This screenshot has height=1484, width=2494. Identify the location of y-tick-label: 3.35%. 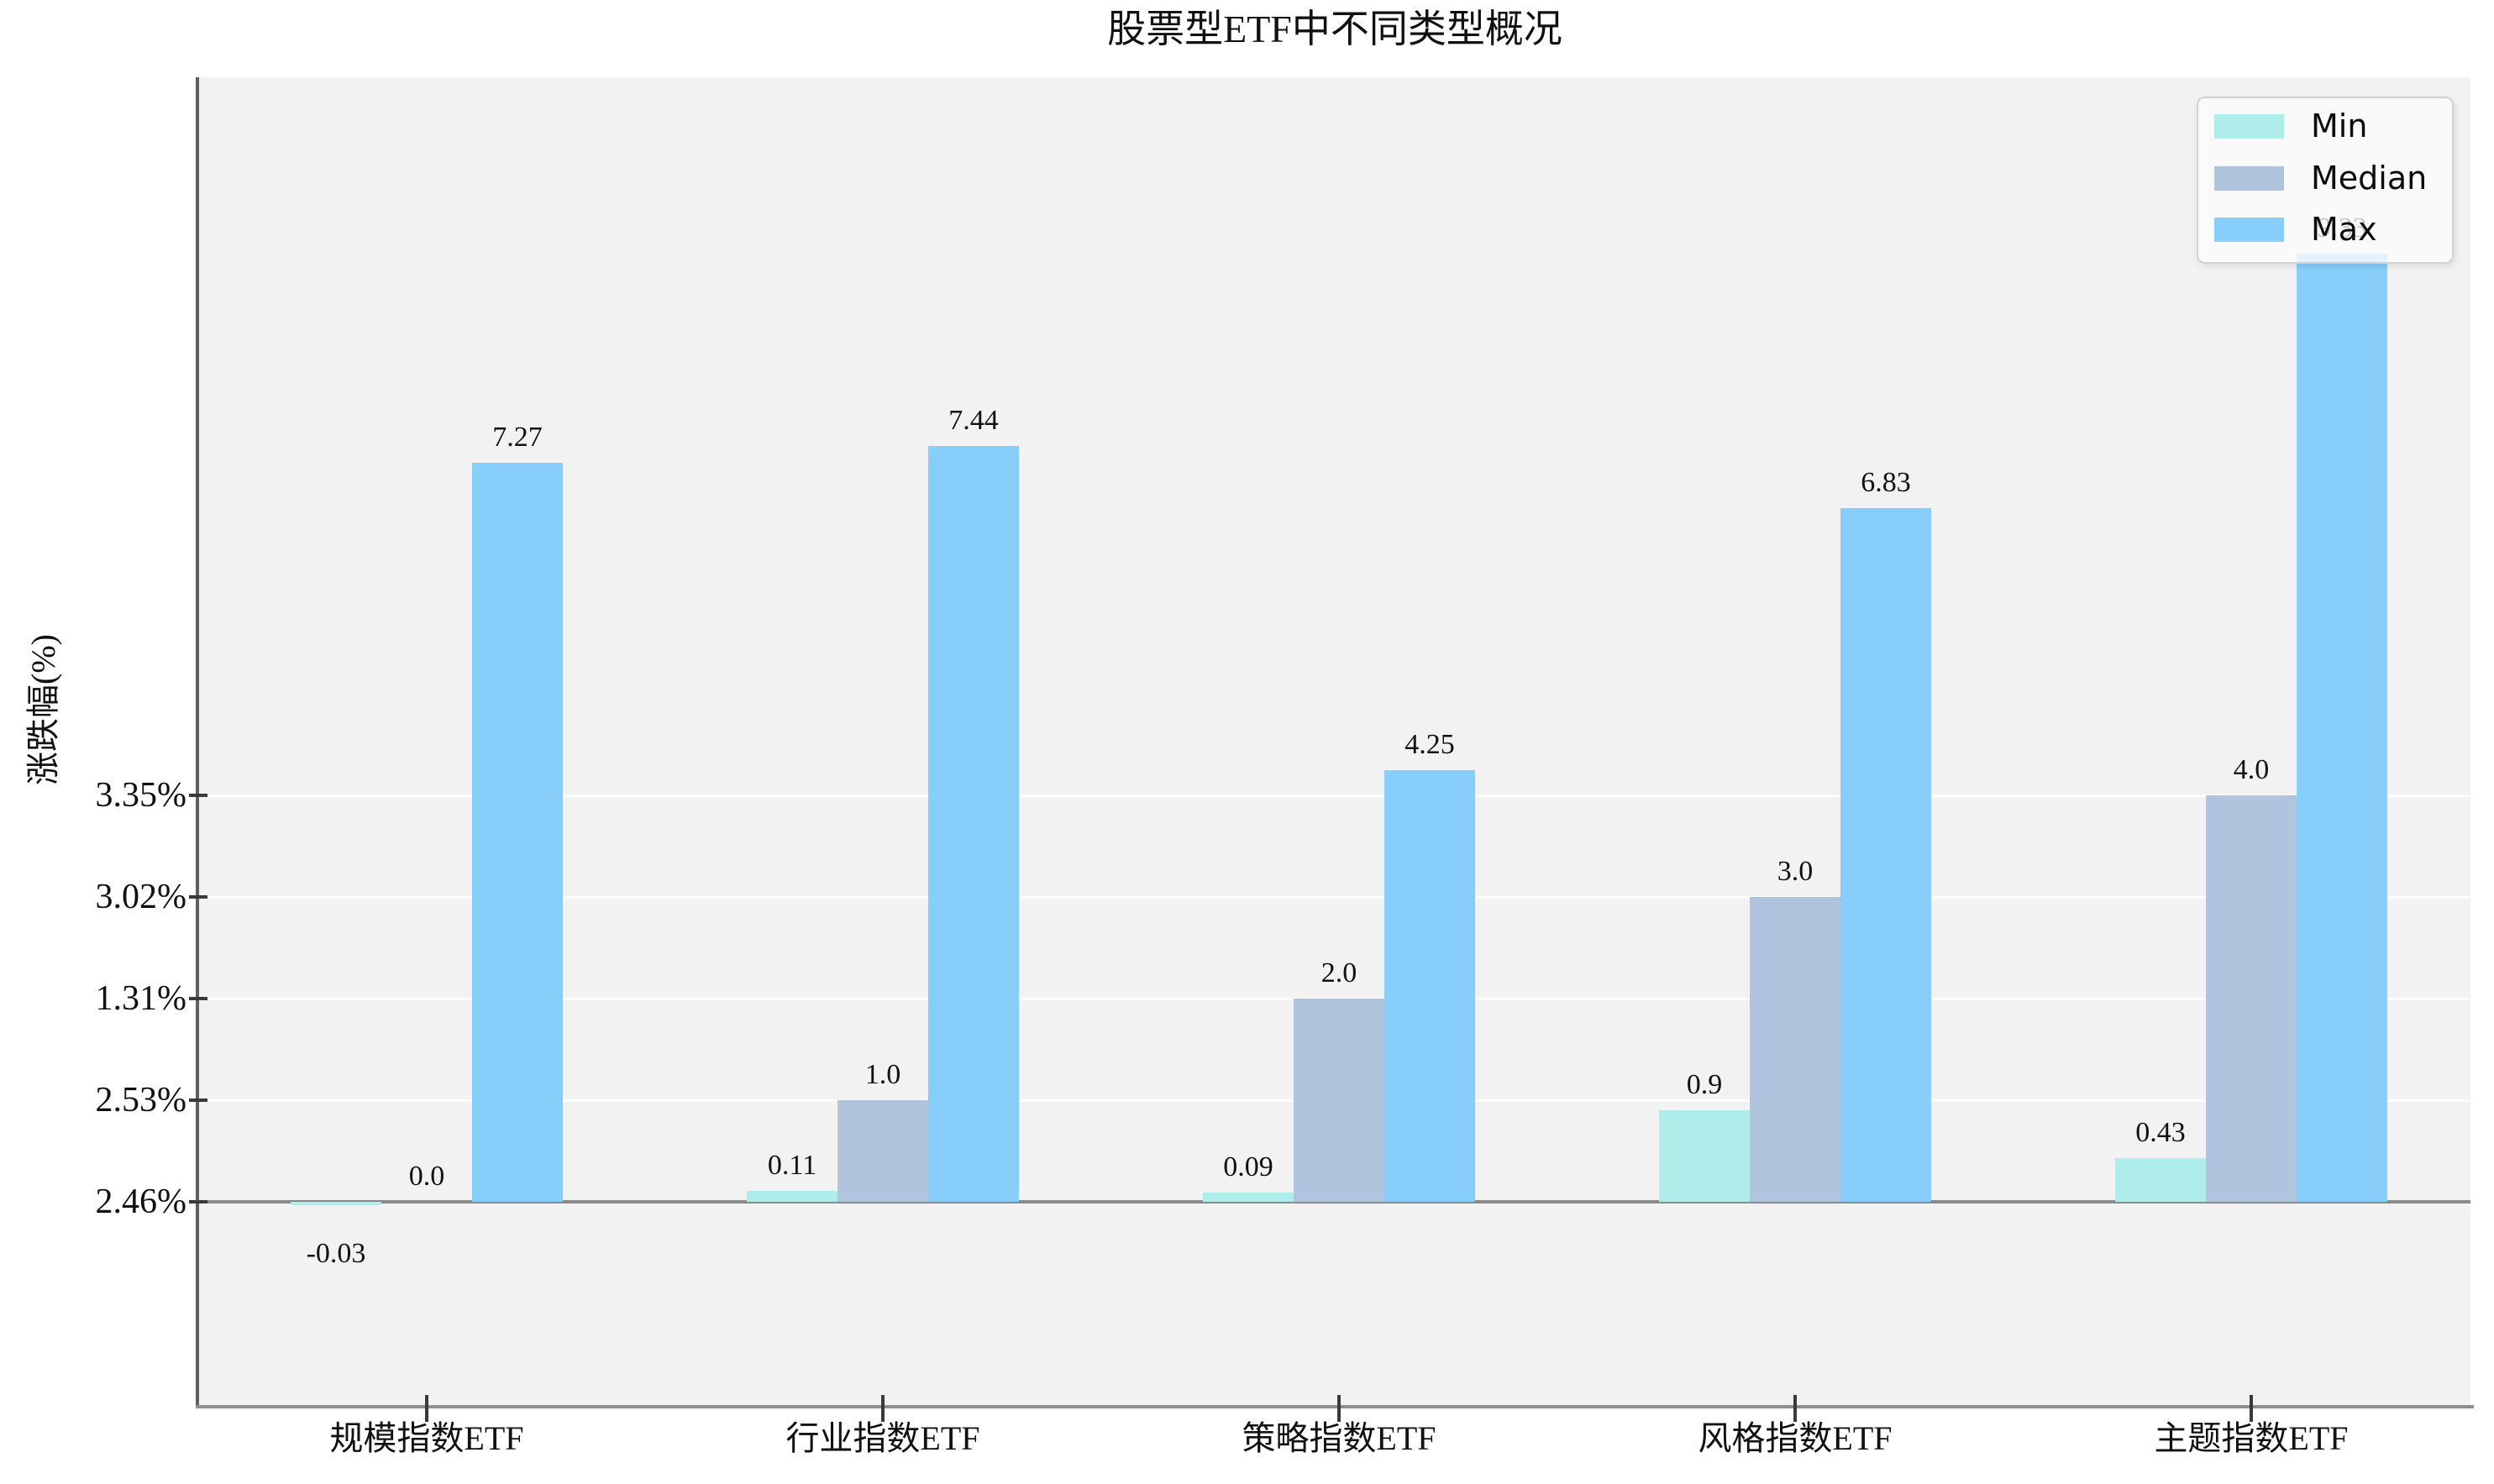
(141, 796).